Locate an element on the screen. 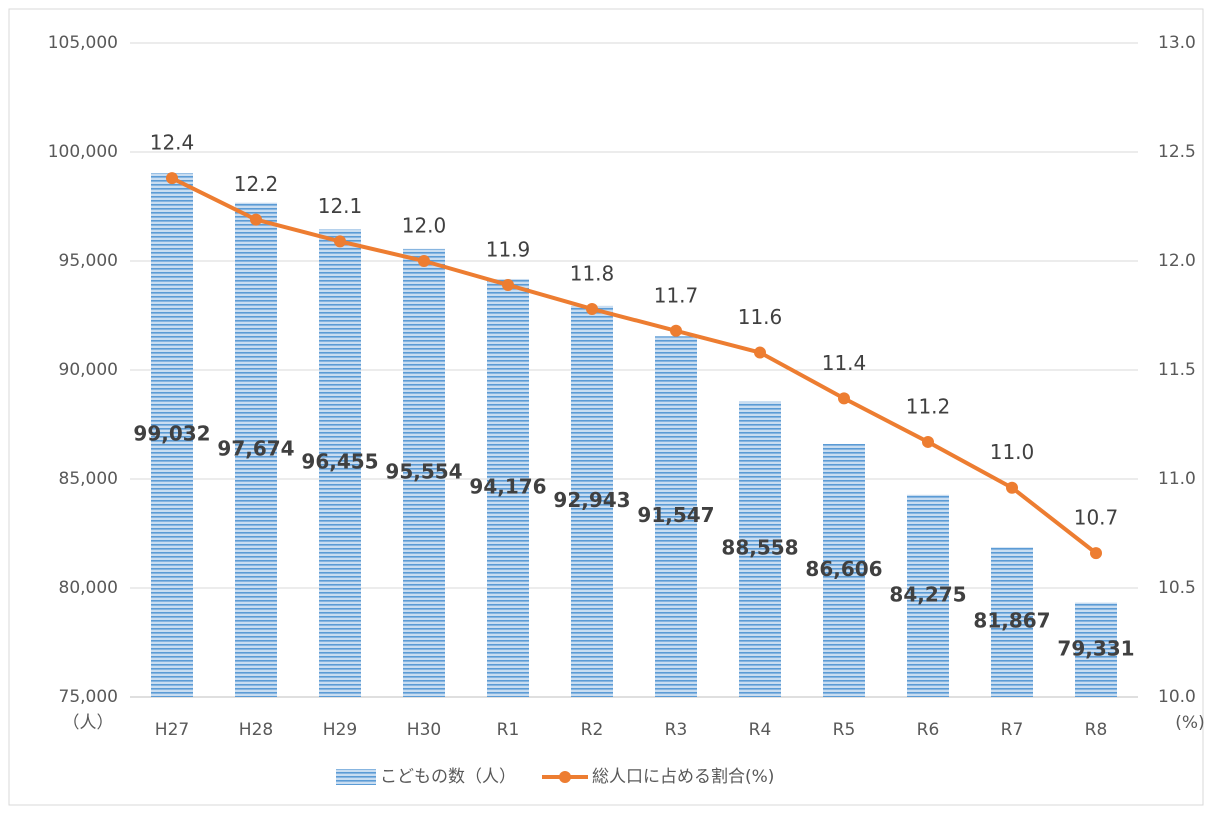 This screenshot has height=818, width=1212. x-tick-label: R1 is located at coordinates (508, 730).